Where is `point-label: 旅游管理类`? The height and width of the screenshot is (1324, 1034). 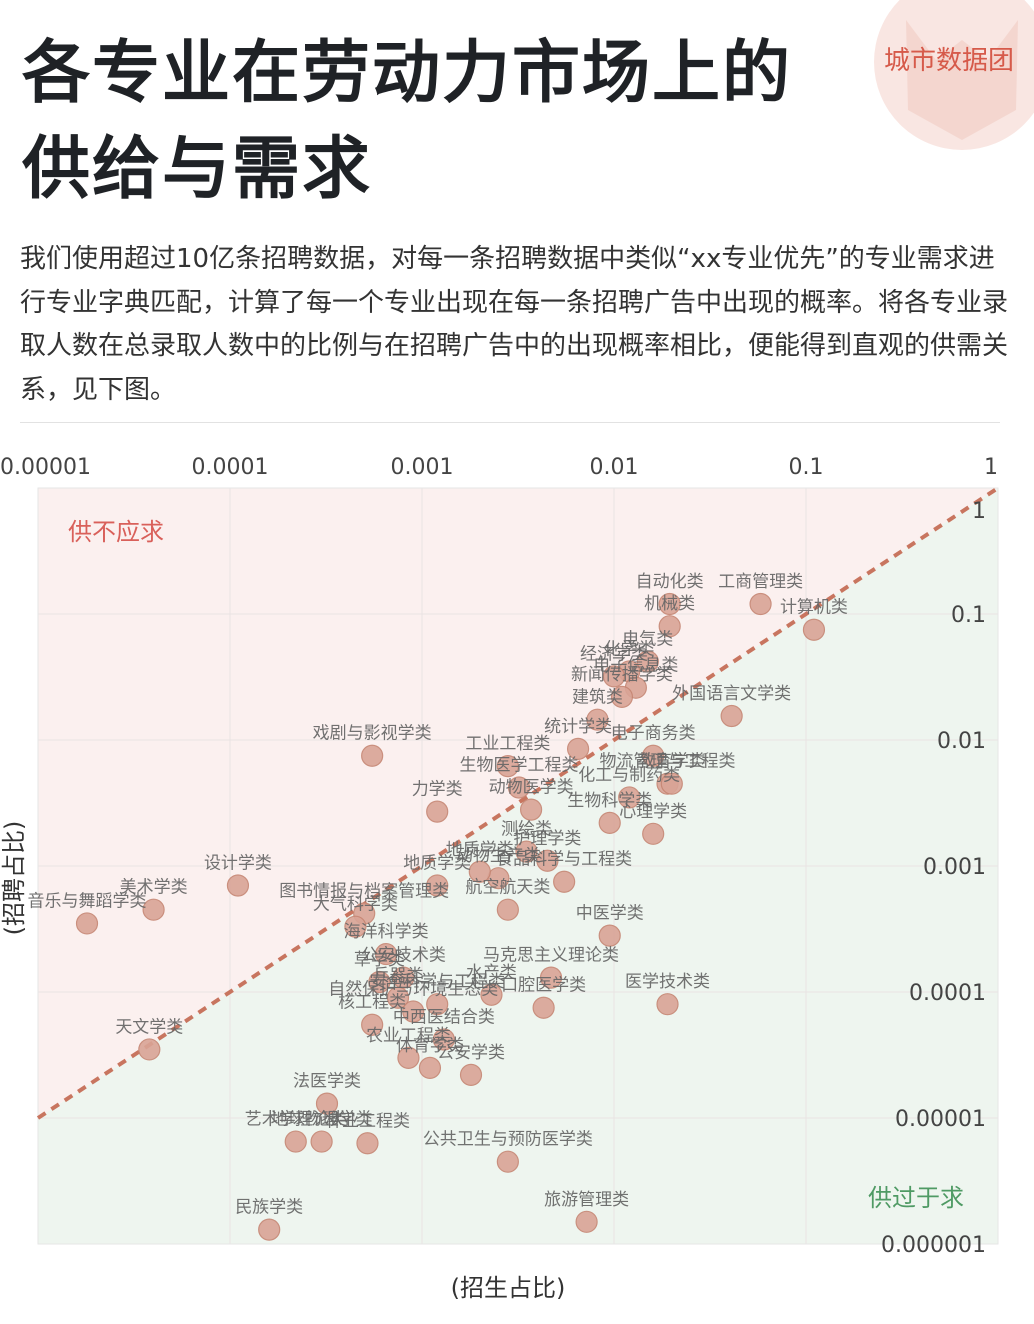
point-label: 旅游管理类 is located at coordinates (586, 1200).